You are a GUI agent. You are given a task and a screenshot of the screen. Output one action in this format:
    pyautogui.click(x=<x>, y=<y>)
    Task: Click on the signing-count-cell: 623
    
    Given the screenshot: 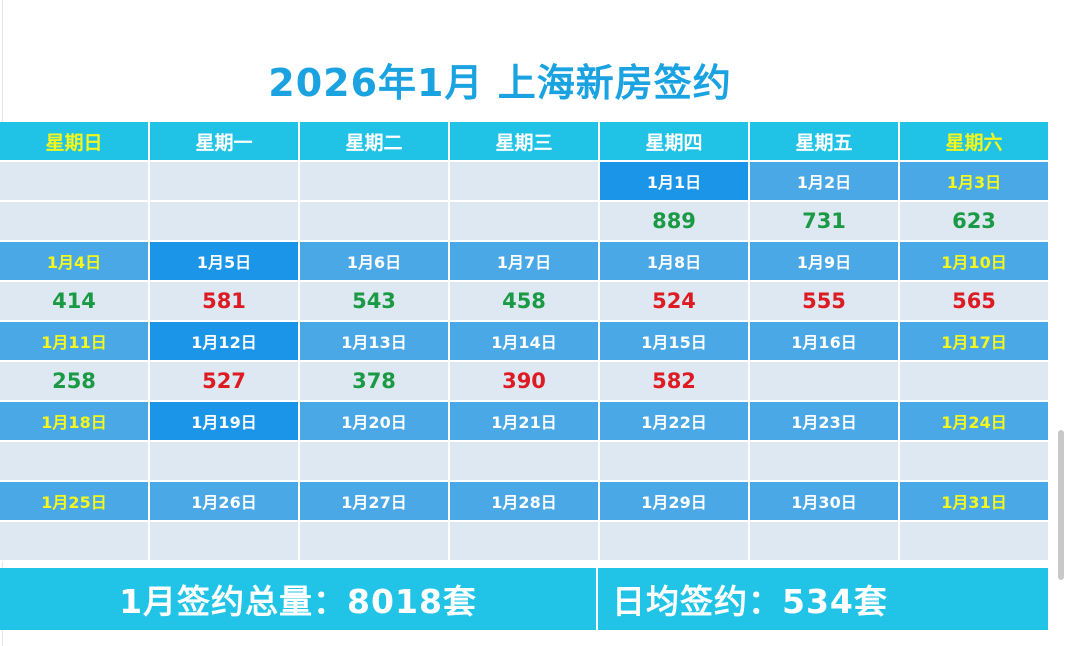 What is the action you would take?
    pyautogui.click(x=974, y=222)
    